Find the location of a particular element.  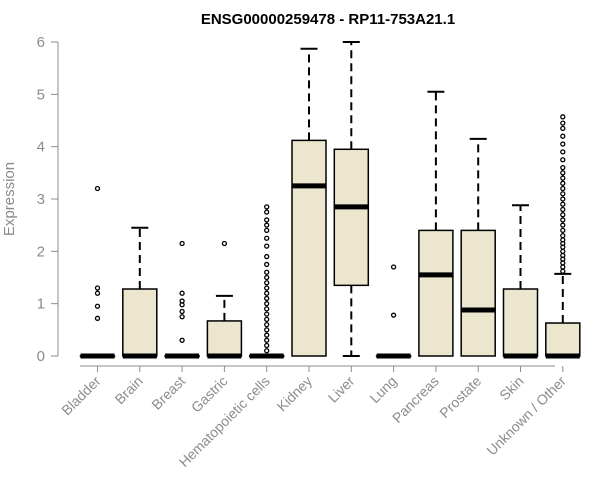

box-breast is located at coordinates (182, 299).